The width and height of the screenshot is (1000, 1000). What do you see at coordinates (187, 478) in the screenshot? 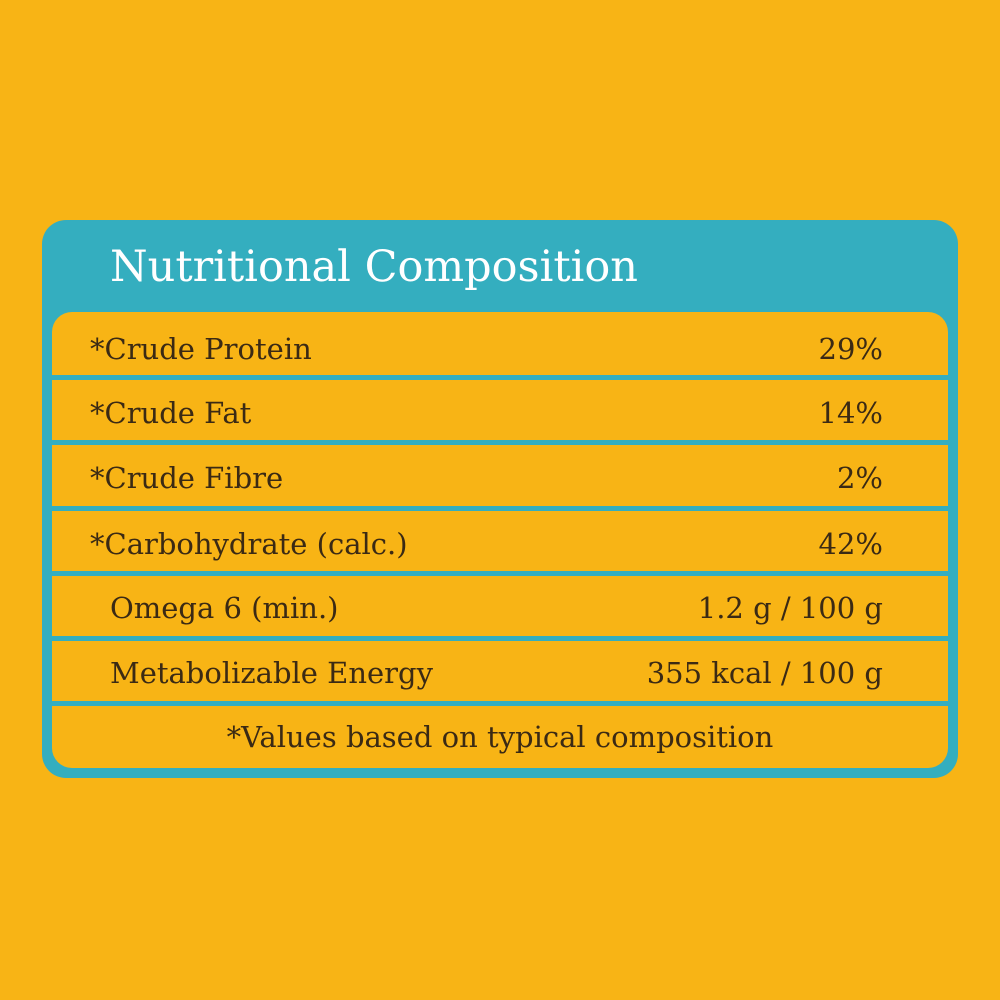
I see `row-label: *Crude Fibre` at bounding box center [187, 478].